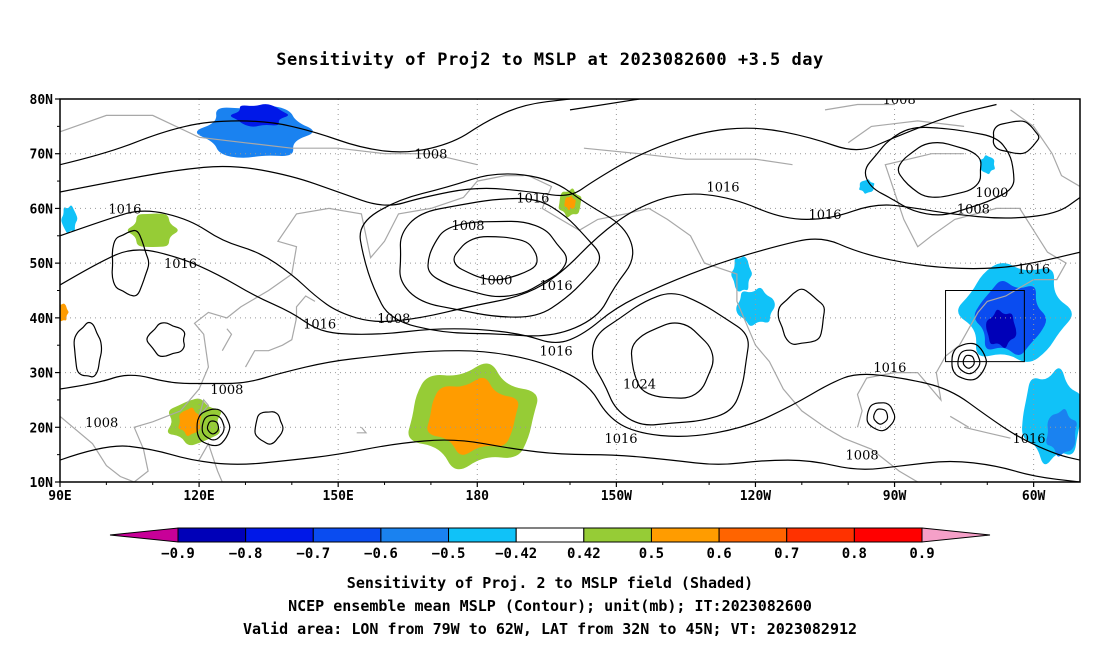  Describe the element at coordinates (144, 535) in the screenshot. I see `colorbar-min-arrow` at that location.